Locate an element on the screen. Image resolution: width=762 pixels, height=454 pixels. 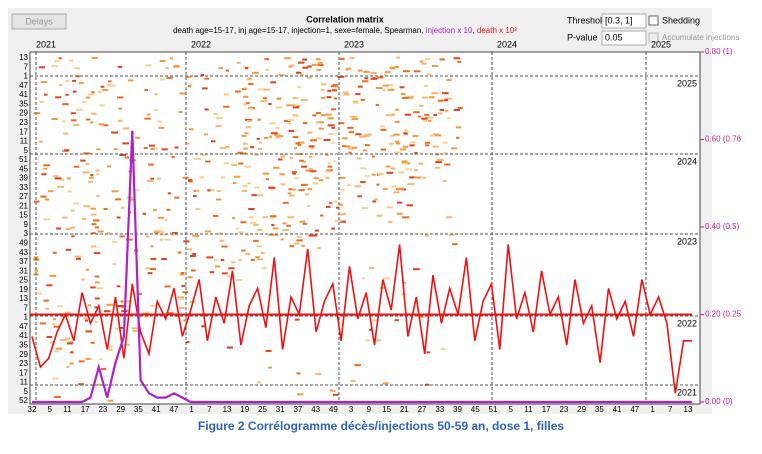
x-tick-label: 19 is located at coordinates (244, 409).